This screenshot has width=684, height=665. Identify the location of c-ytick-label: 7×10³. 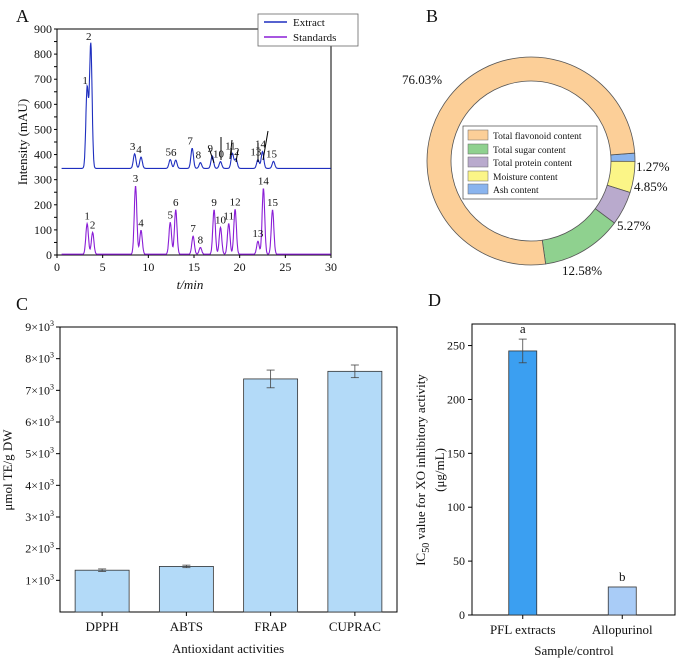
(39, 389).